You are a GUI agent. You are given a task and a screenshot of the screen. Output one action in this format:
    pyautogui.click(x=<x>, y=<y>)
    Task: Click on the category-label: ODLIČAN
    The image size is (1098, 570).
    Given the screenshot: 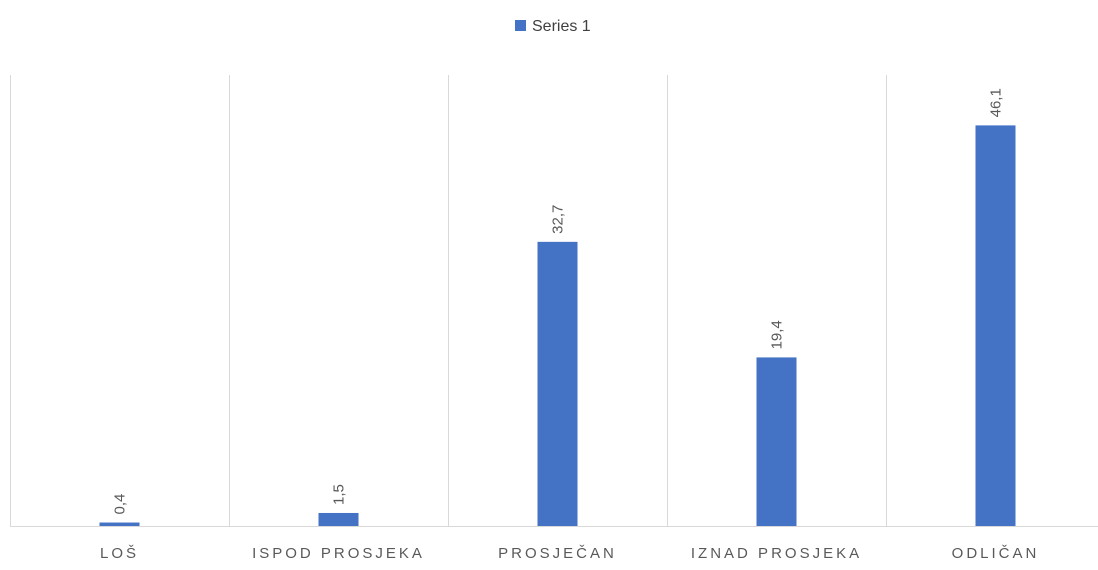 What is the action you would take?
    pyautogui.click(x=996, y=553)
    